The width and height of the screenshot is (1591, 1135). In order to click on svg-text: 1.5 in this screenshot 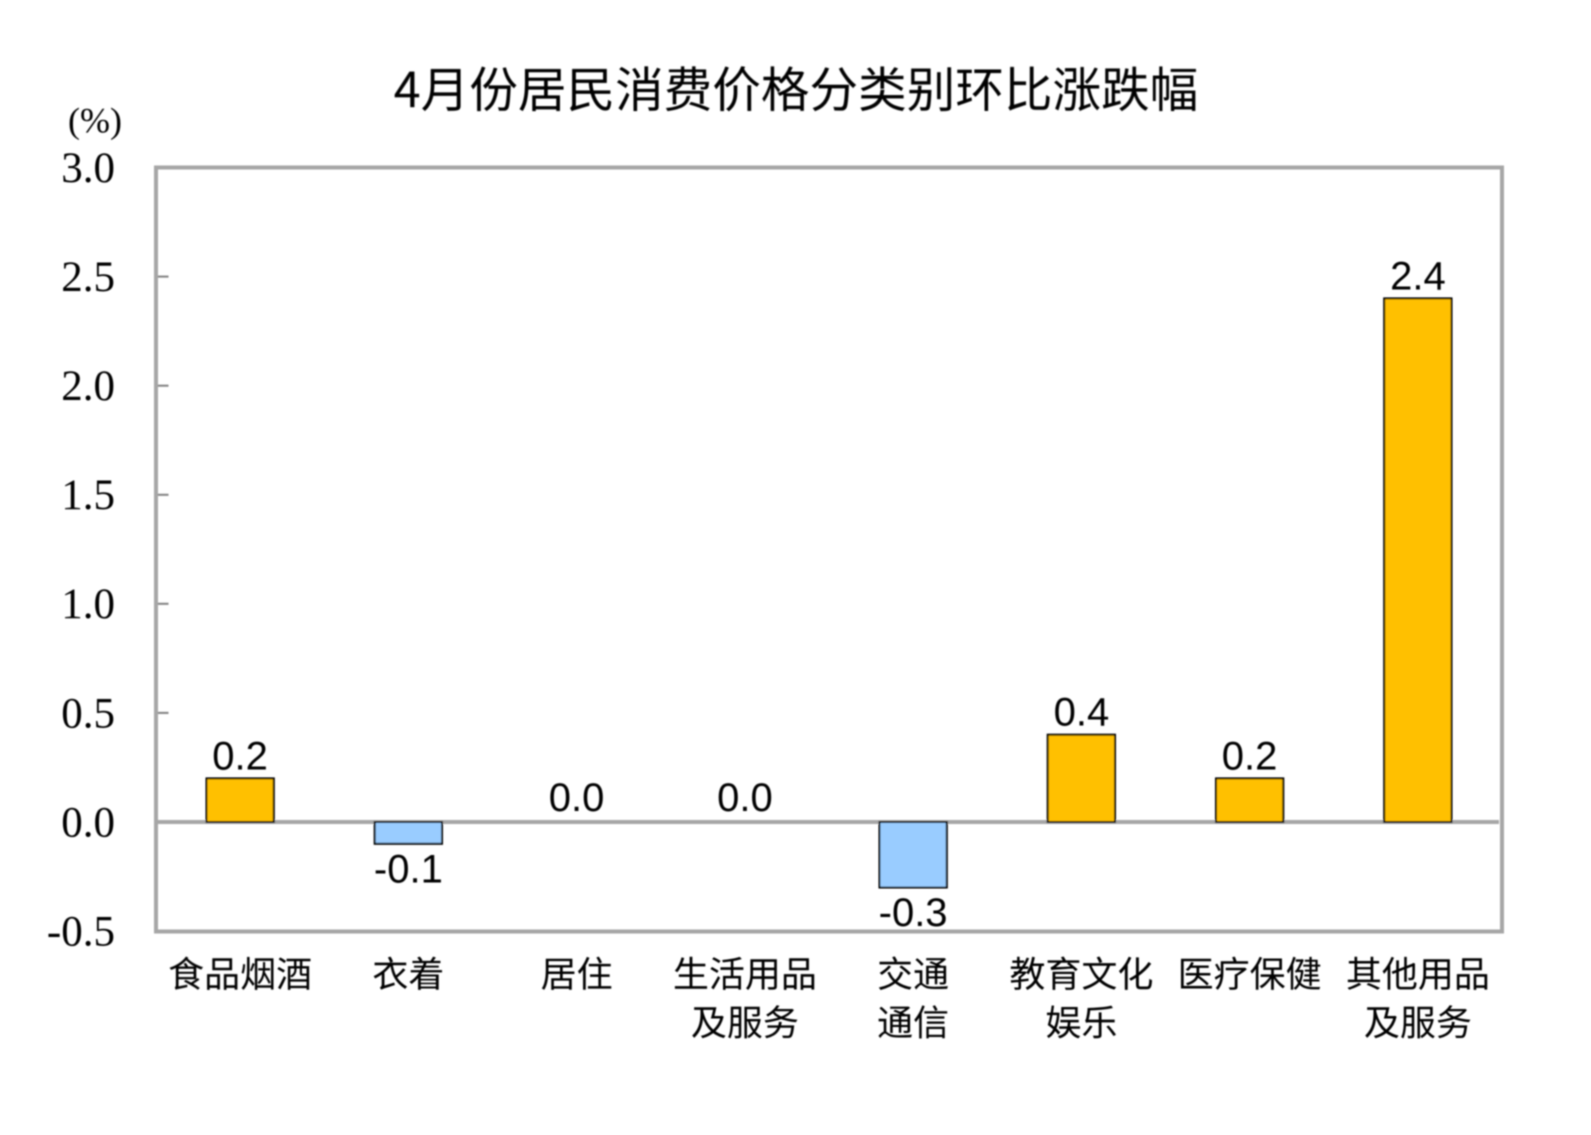, I will do `click(88, 495)`.